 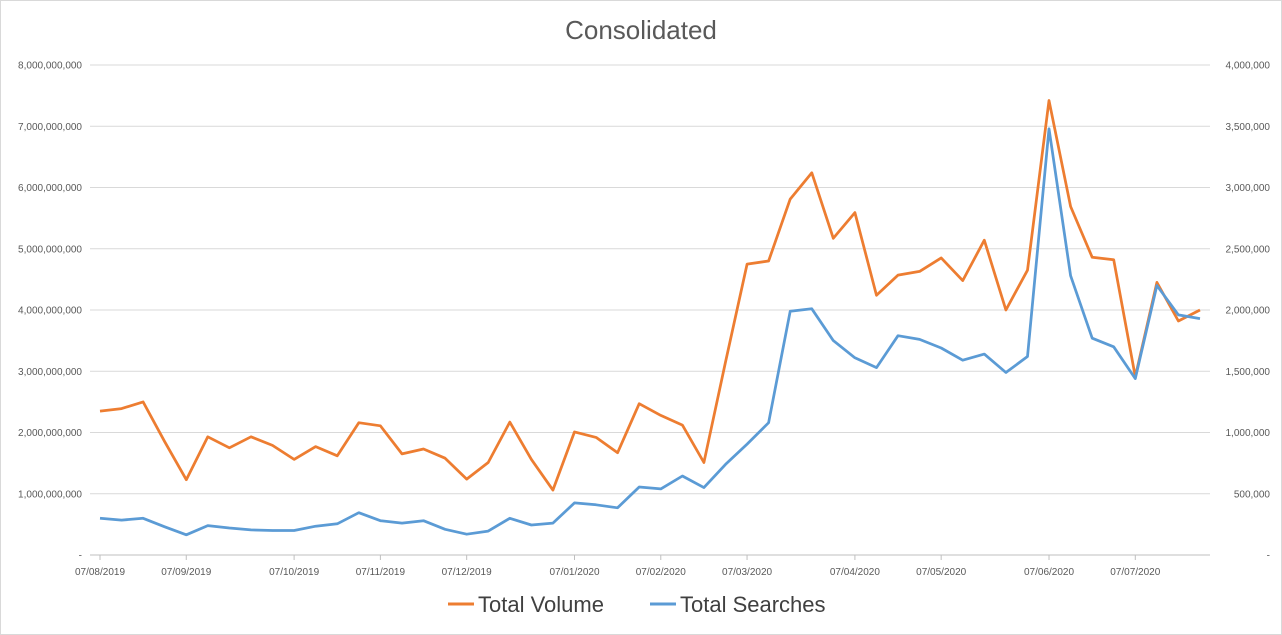 I want to click on y-left-tick-label: 8,000,000,000, so click(x=50, y=66).